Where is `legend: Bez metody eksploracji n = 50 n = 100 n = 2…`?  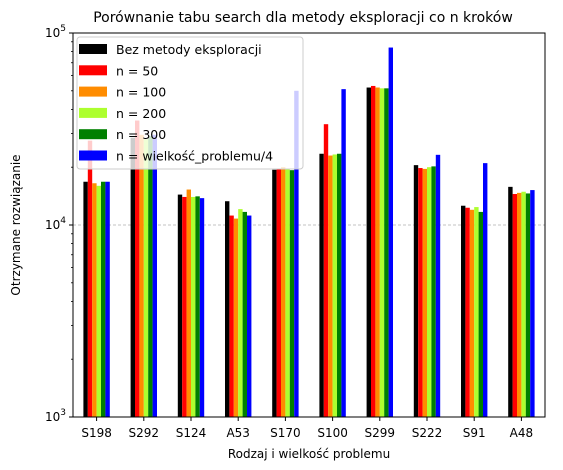 legend: Bez metody eksploracji n = 50 n = 100 n = 2… is located at coordinates (190, 103).